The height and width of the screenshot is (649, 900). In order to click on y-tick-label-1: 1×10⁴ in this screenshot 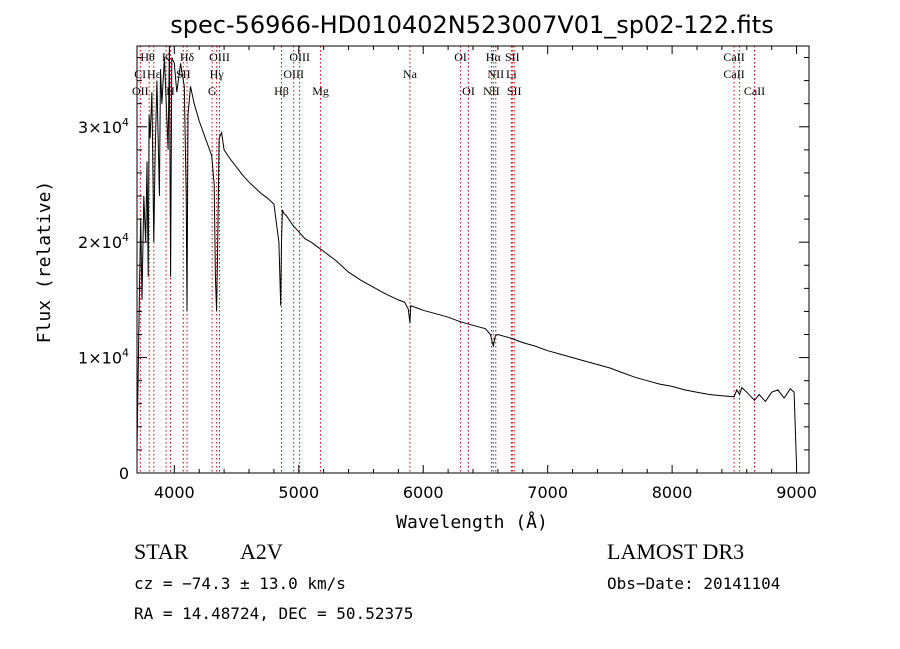, I will do `click(103, 357)`.